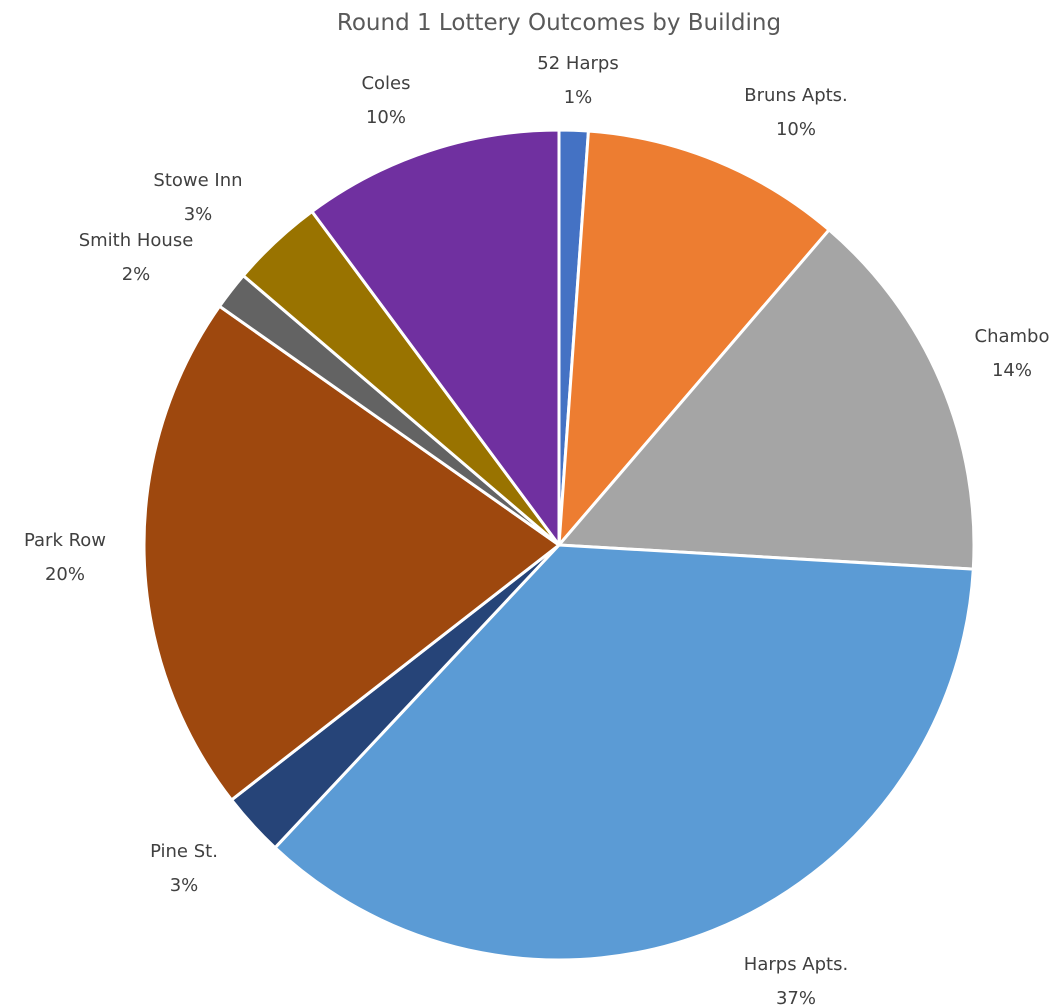  What do you see at coordinates (694, 338) in the screenshot?
I see `pie-slice-bruns-apts` at bounding box center [694, 338].